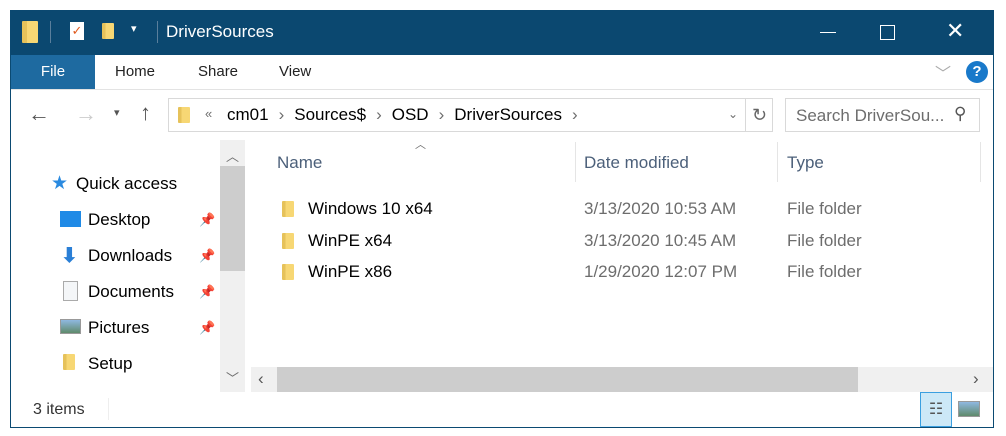  What do you see at coordinates (295, 71) in the screenshot?
I see `tab-view: View` at bounding box center [295, 71].